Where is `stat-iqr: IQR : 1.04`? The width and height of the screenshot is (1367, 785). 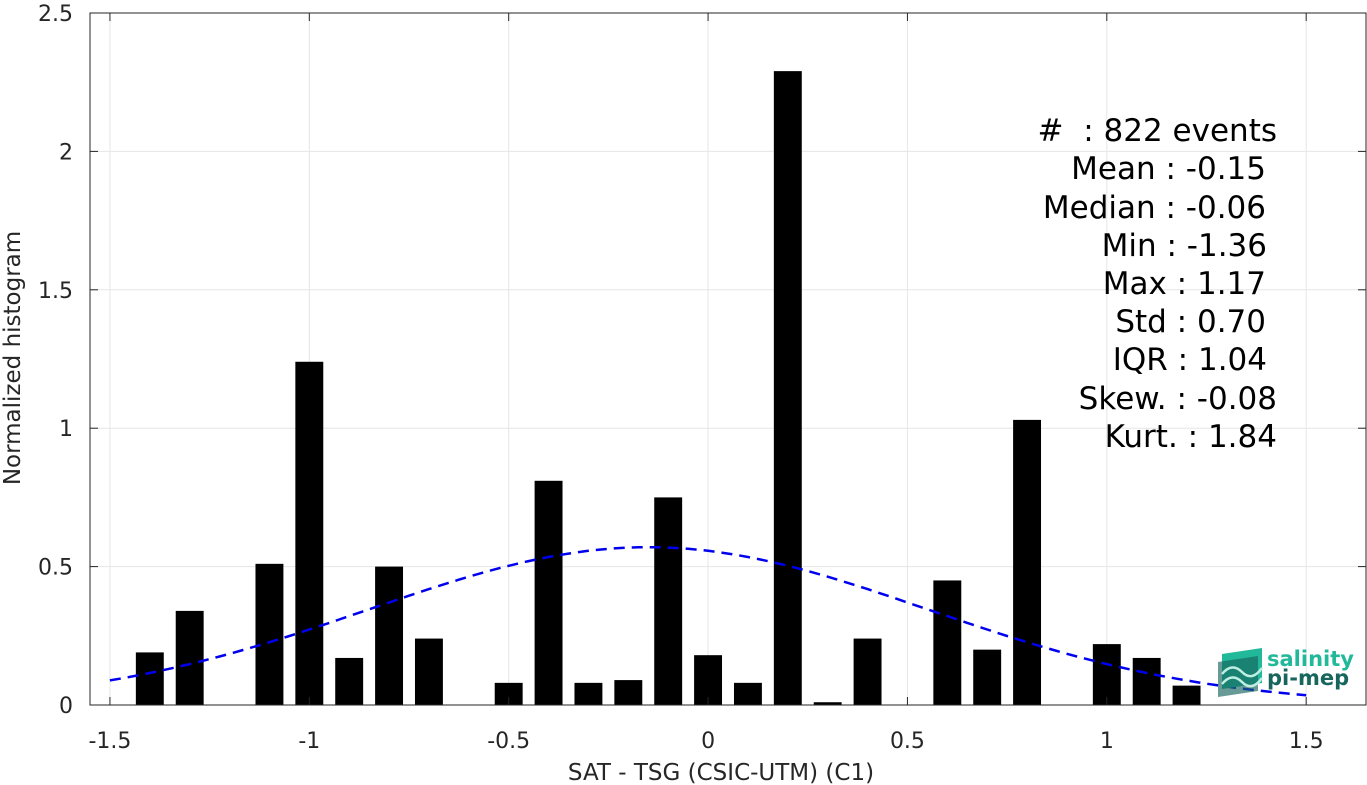
stat-iqr: IQR : 1.04 is located at coordinates (1190, 360).